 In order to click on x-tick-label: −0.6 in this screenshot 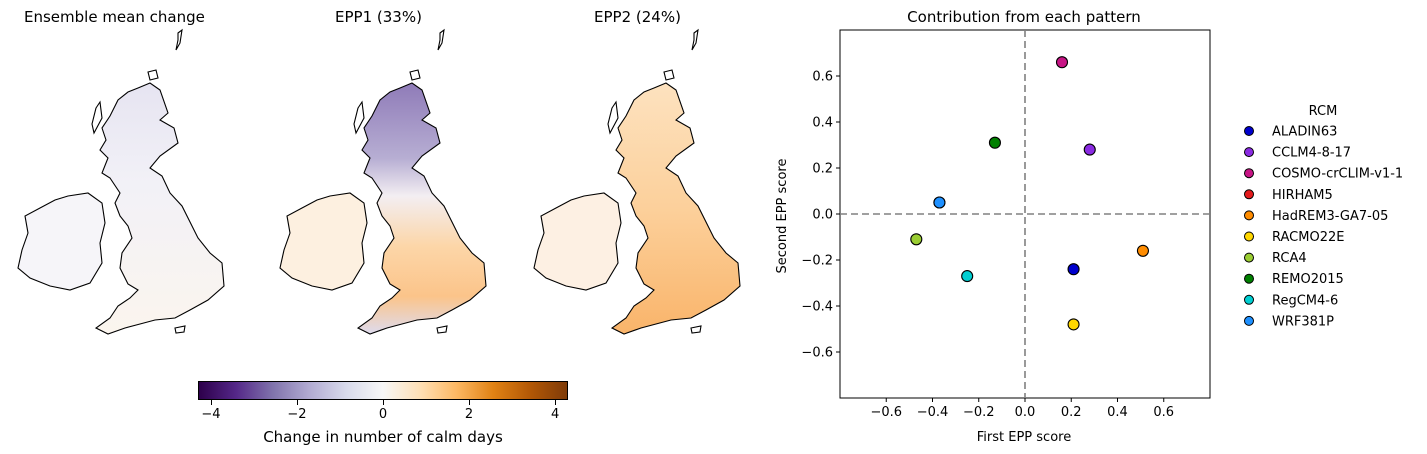, I will do `click(886, 412)`.